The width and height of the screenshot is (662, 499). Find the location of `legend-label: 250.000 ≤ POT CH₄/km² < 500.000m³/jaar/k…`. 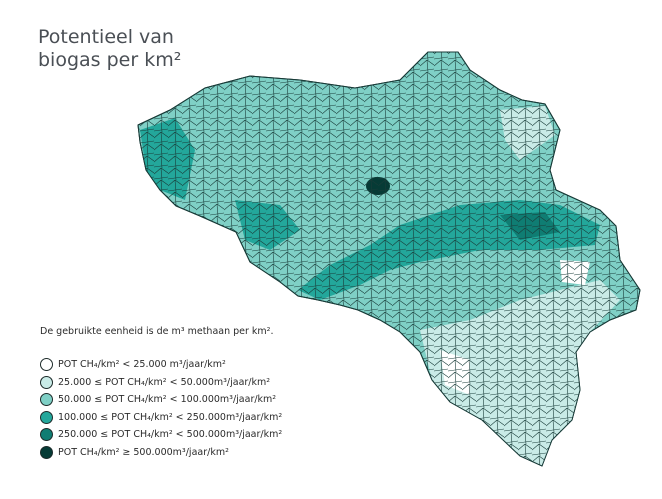

legend-label: 250.000 ≤ POT CH₄/km² < 500.000m³/jaar/k… is located at coordinates (170, 435).